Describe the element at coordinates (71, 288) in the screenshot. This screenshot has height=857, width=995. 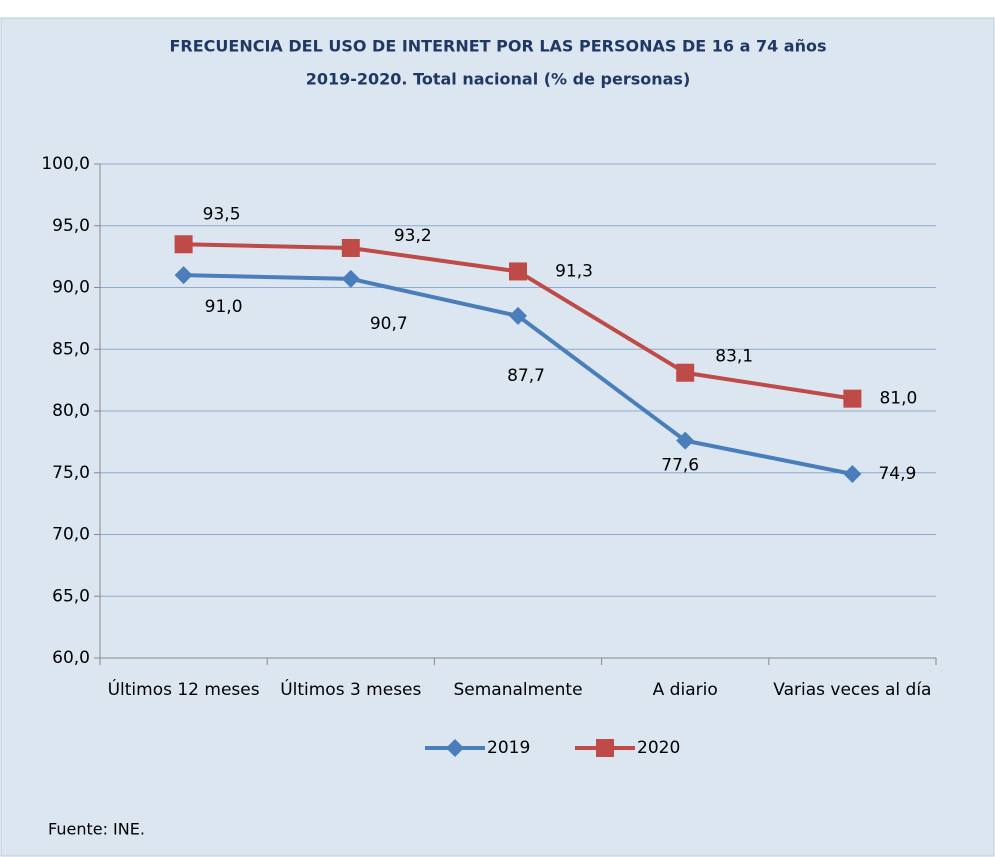
I see `y-tick-label: 90,0` at that location.